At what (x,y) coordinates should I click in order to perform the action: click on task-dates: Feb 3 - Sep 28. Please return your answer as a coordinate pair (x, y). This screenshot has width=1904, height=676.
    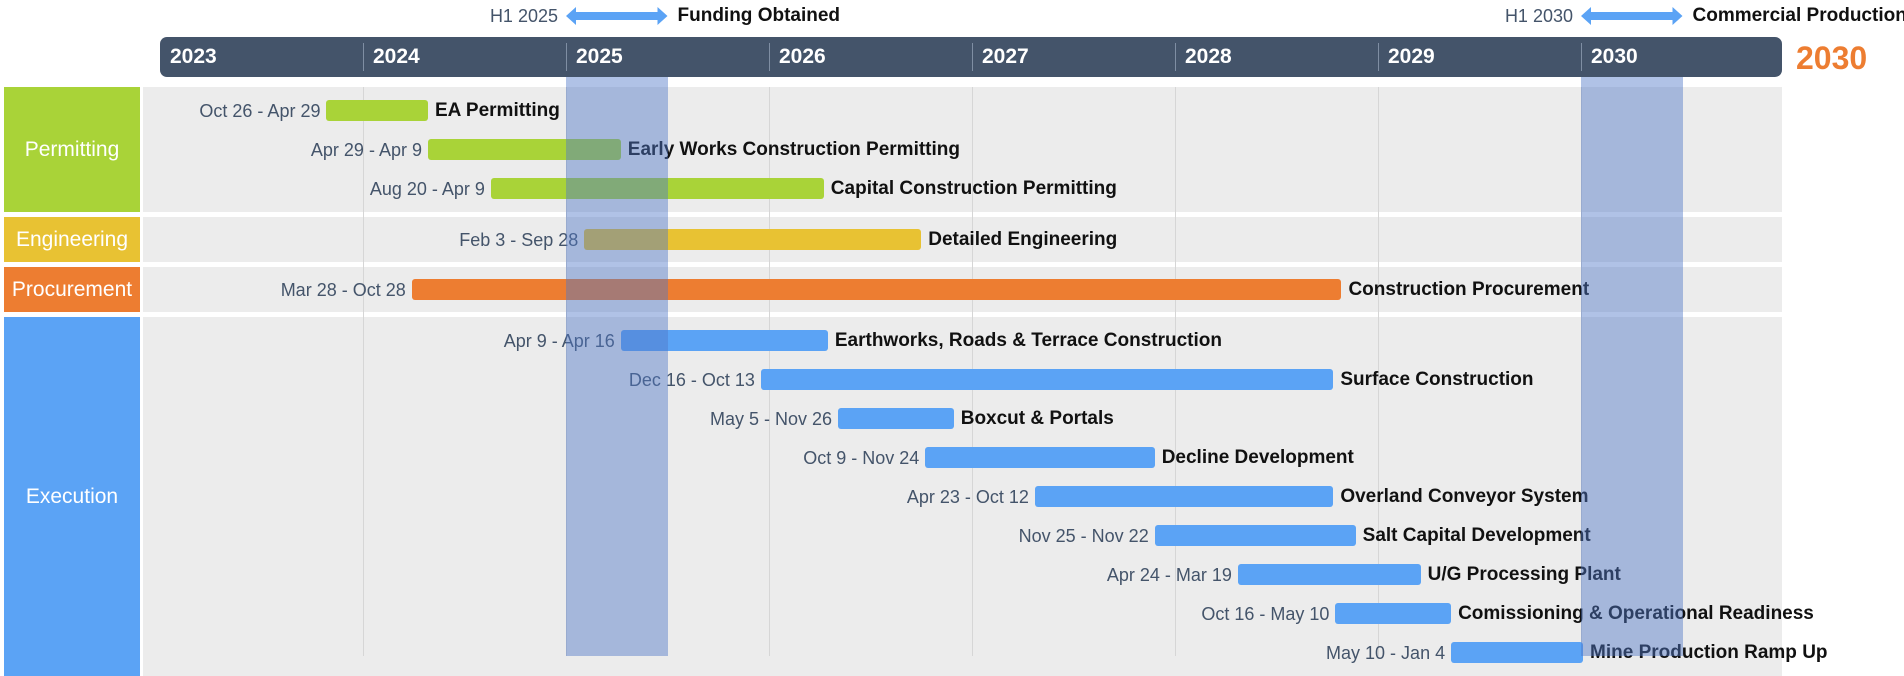
    Looking at the image, I should click on (518, 240).